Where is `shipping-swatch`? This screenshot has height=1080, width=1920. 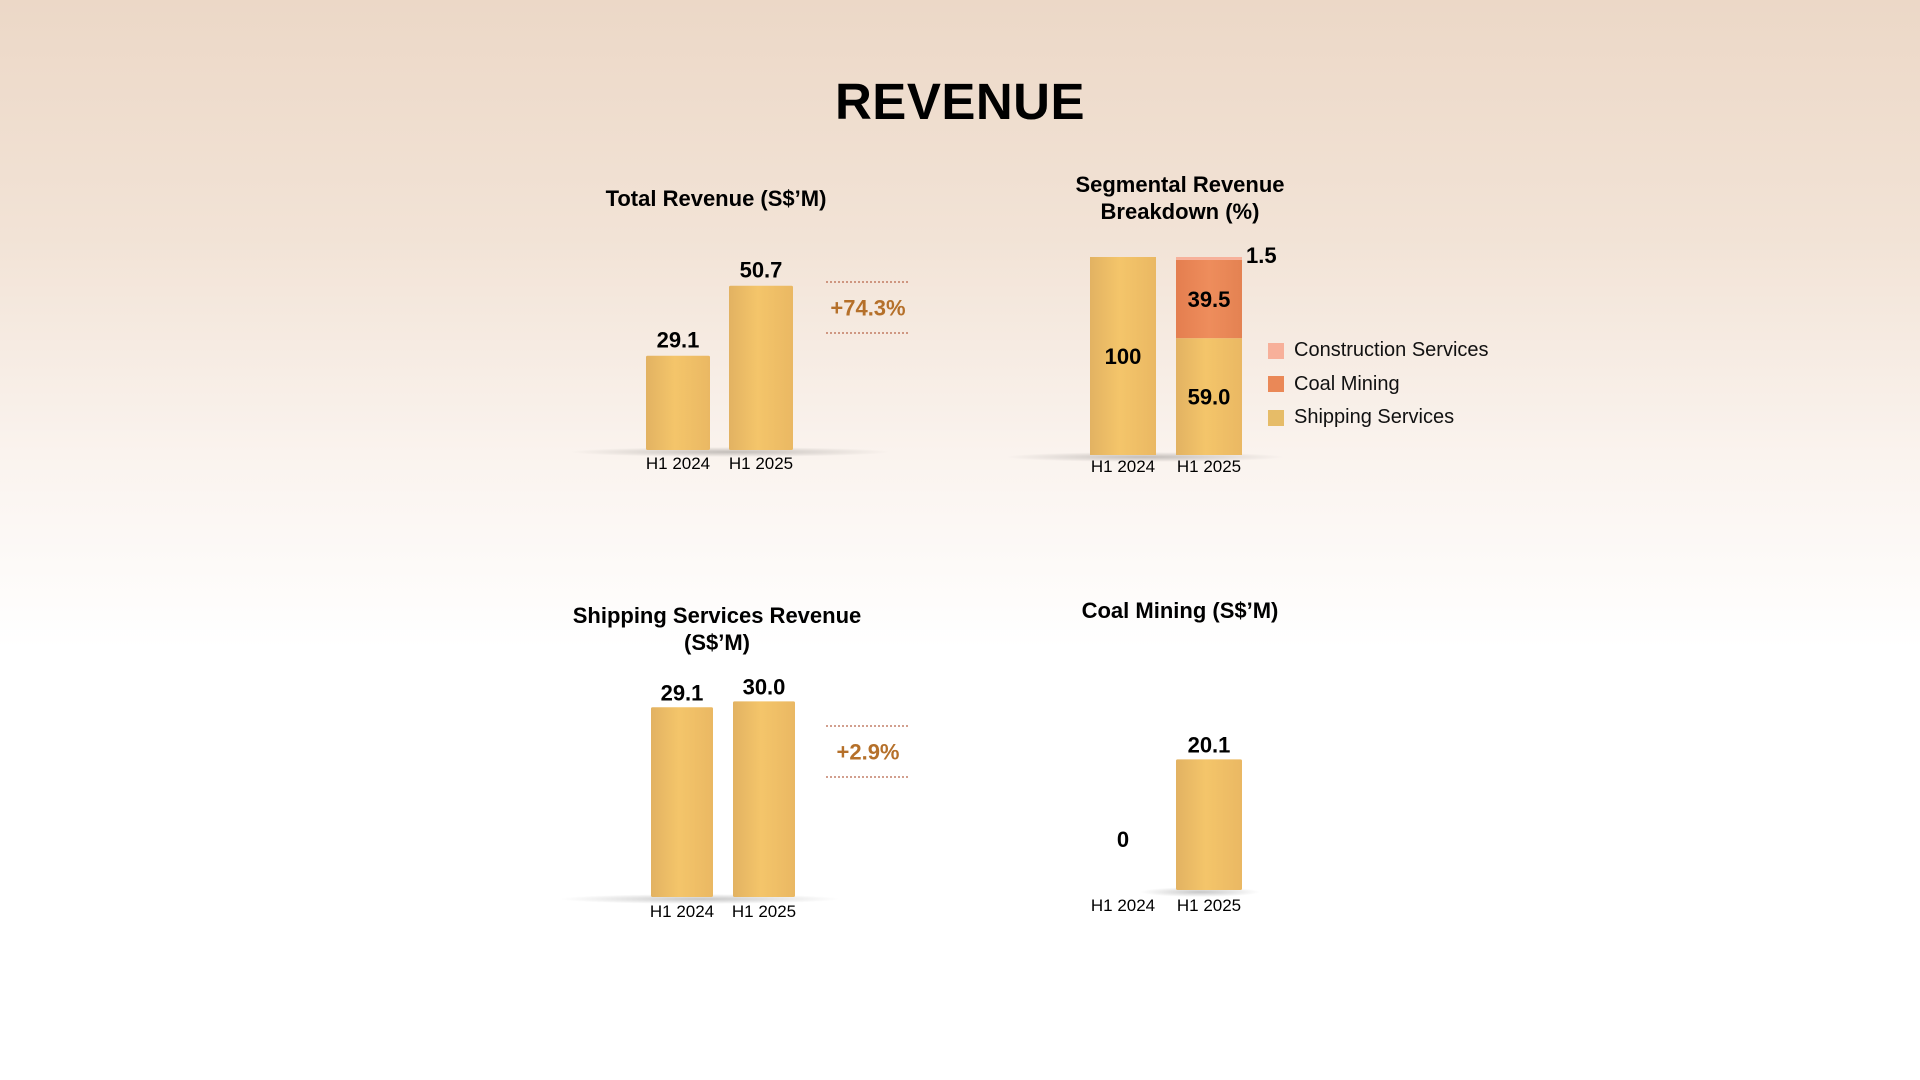
shipping-swatch is located at coordinates (1276, 417).